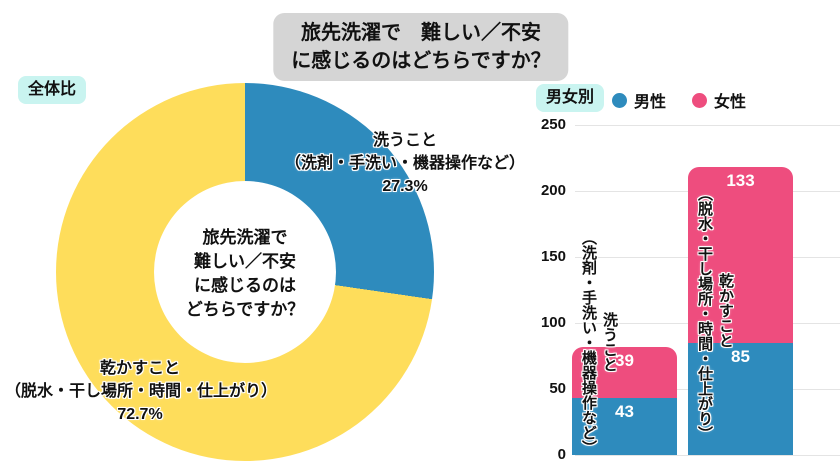  What do you see at coordinates (405, 186) in the screenshot?
I see `slice-washing-percent: 27.3%` at bounding box center [405, 186].